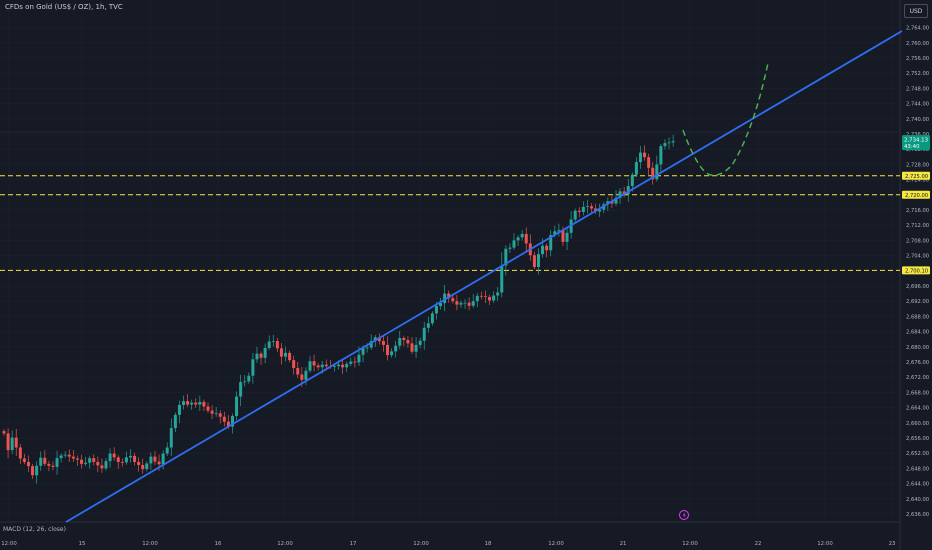 The height and width of the screenshot is (550, 932). What do you see at coordinates (916, 11) in the screenshot?
I see `currency-button: USD` at bounding box center [916, 11].